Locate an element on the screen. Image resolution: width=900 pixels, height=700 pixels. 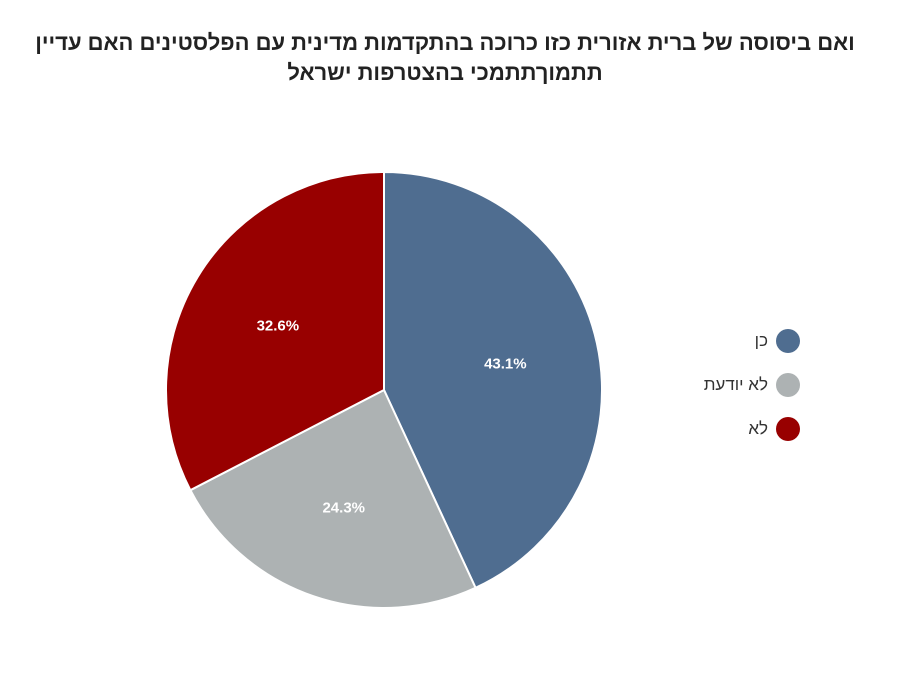
pie-slice-dont-know is located at coordinates (333, 498).